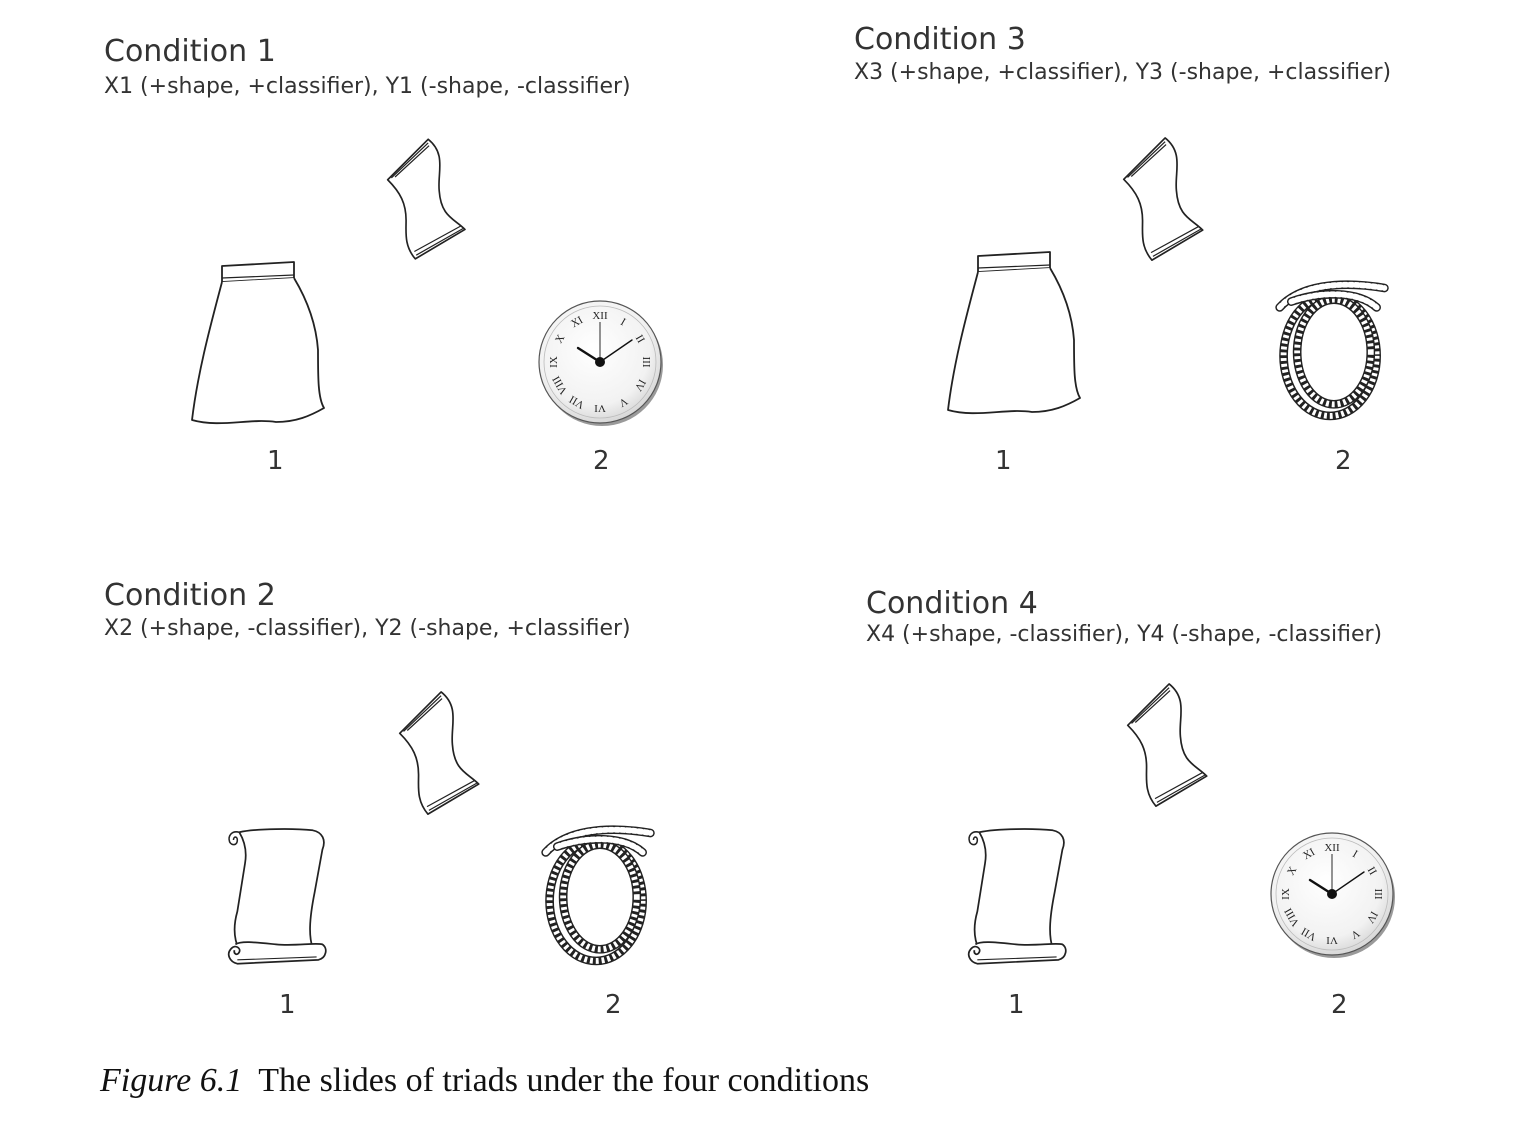 The image size is (1534, 1130). I want to click on condition-1-skirt-icon, so click(260, 345).